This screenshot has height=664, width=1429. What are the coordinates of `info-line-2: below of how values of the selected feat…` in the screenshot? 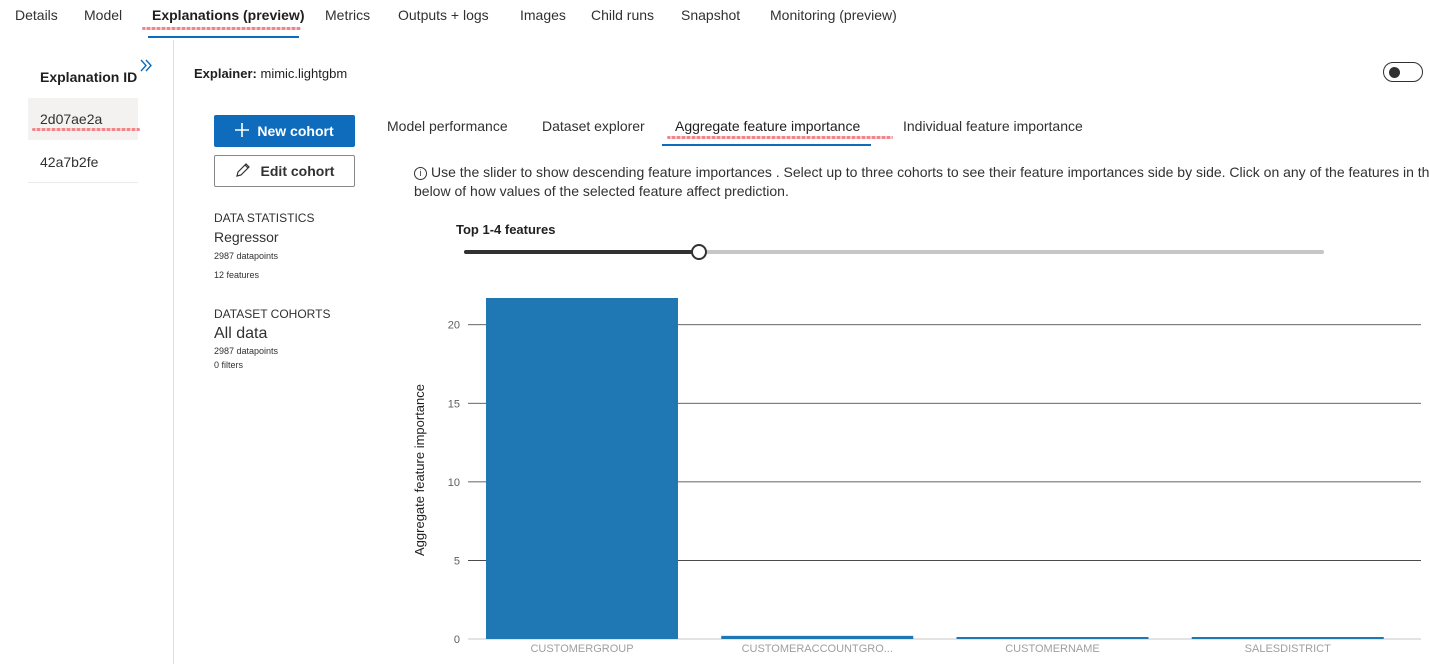 It's located at (601, 191).